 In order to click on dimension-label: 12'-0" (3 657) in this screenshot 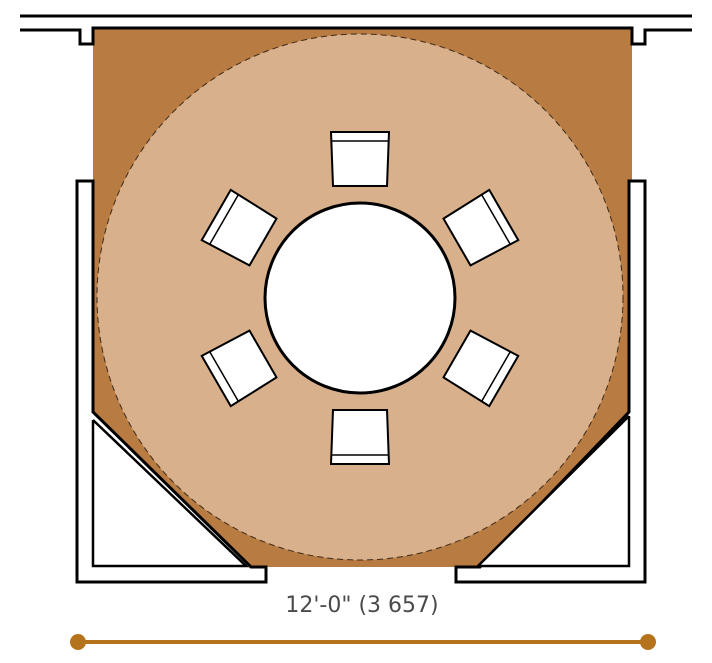, I will do `click(361, 605)`.